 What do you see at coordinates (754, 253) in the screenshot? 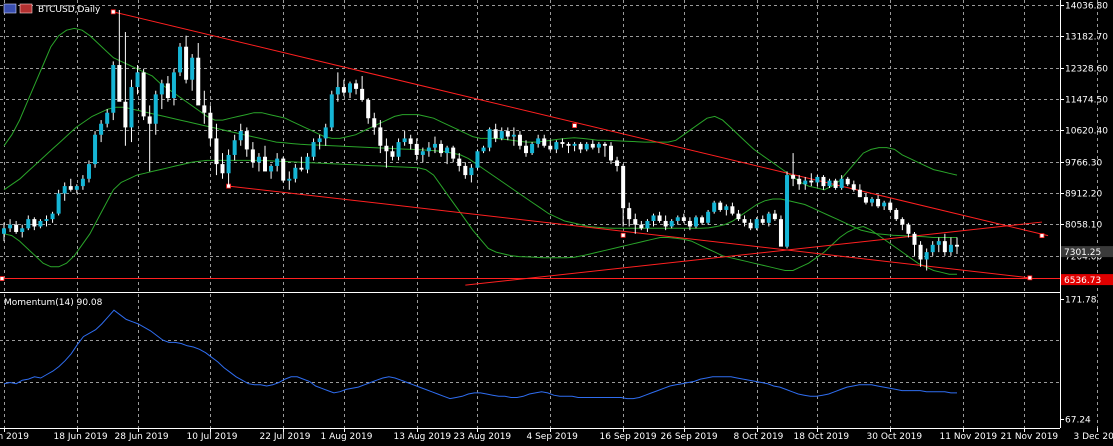
I see `trendline-rising` at bounding box center [754, 253].